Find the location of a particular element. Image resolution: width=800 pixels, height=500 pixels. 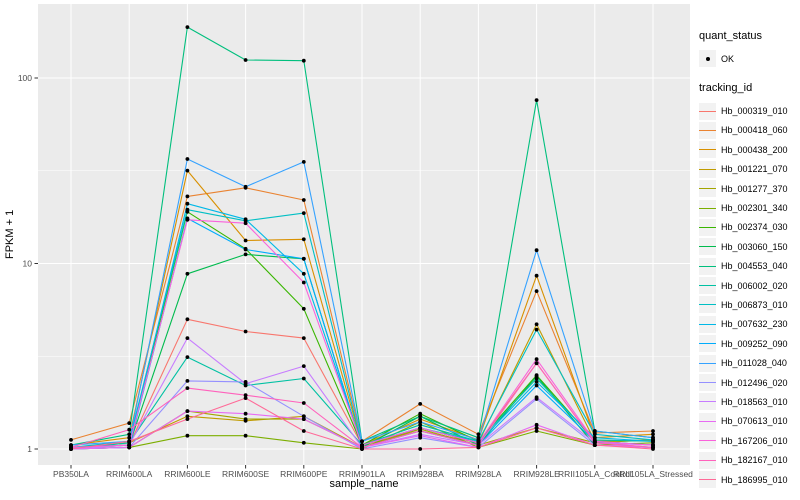

x-tick-label: PB350LA is located at coordinates (71, 474).